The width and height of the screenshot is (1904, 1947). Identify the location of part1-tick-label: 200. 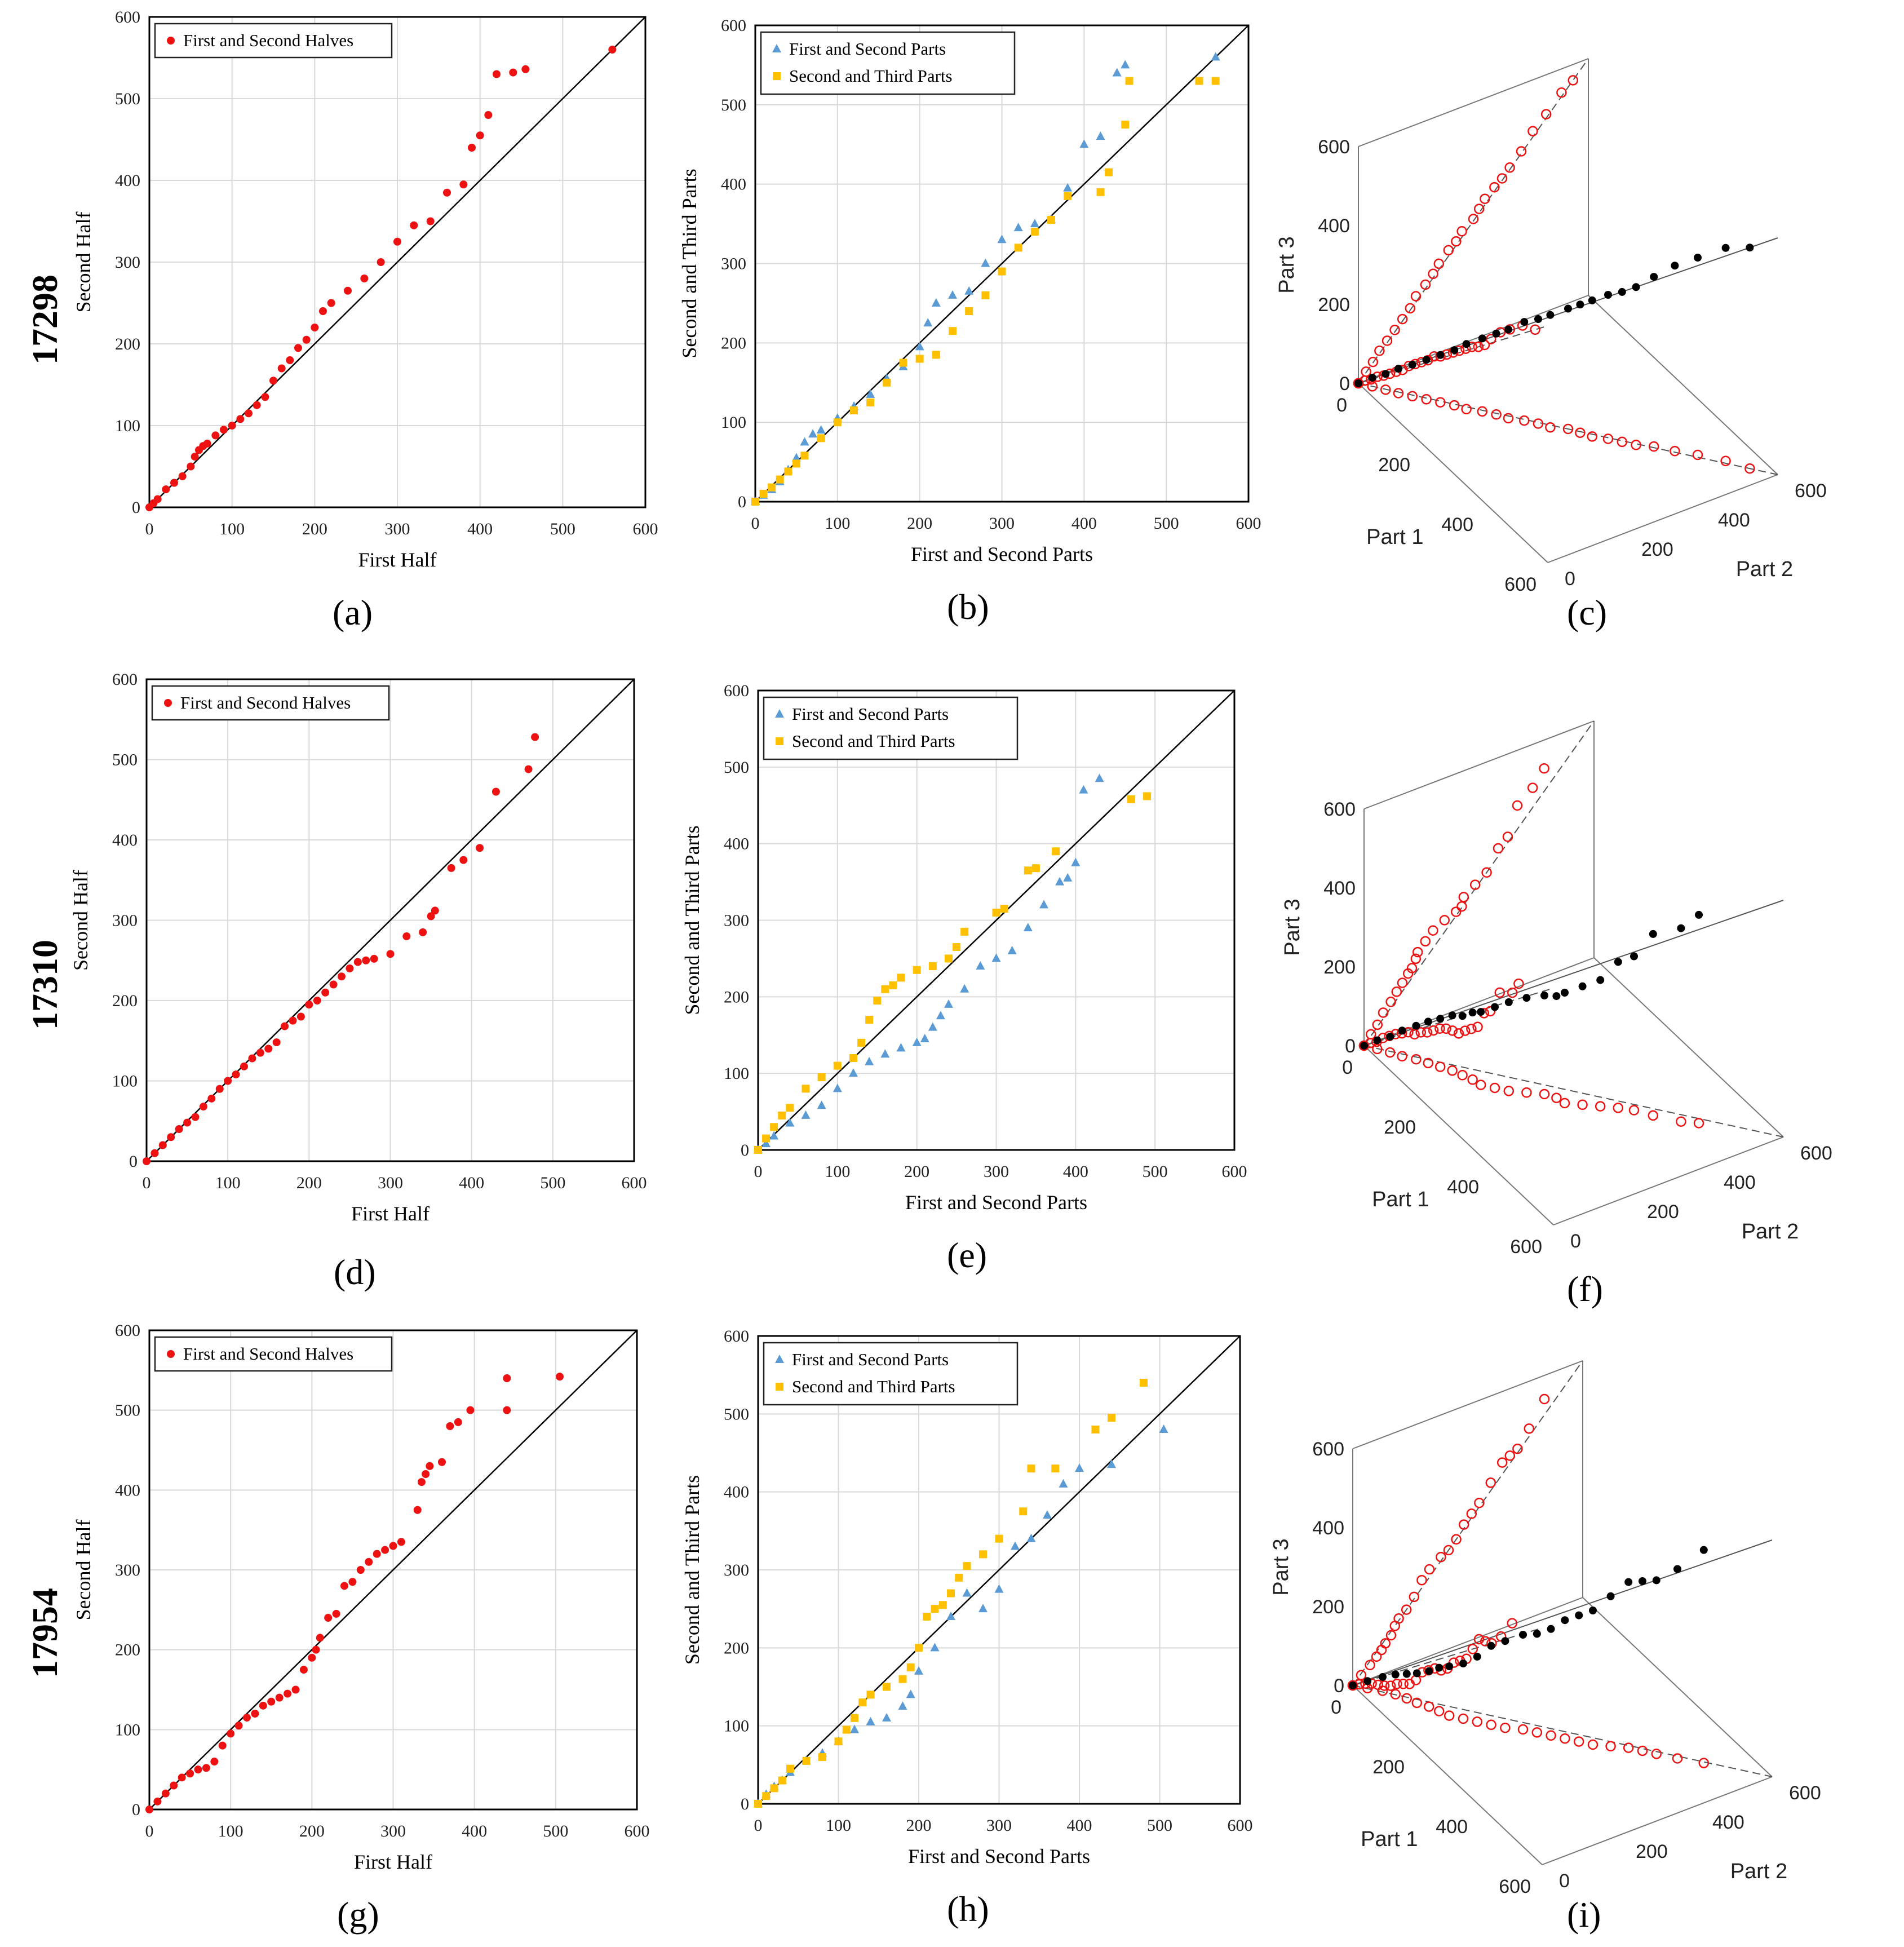
(1394, 465).